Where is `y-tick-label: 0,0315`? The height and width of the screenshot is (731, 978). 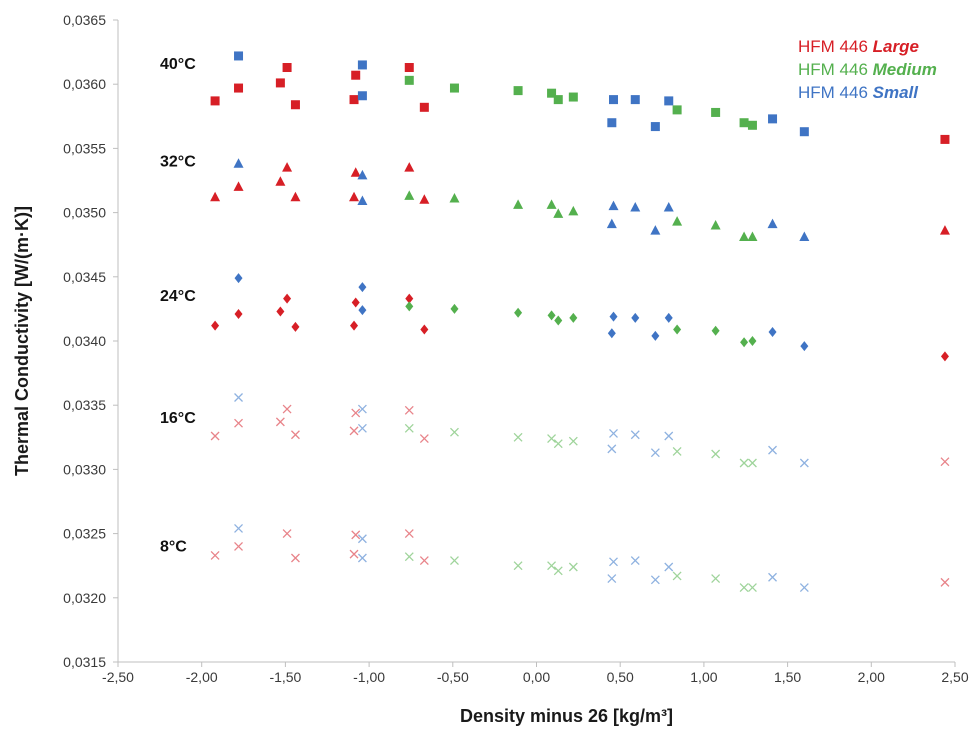
y-tick-label: 0,0315 is located at coordinates (84, 662).